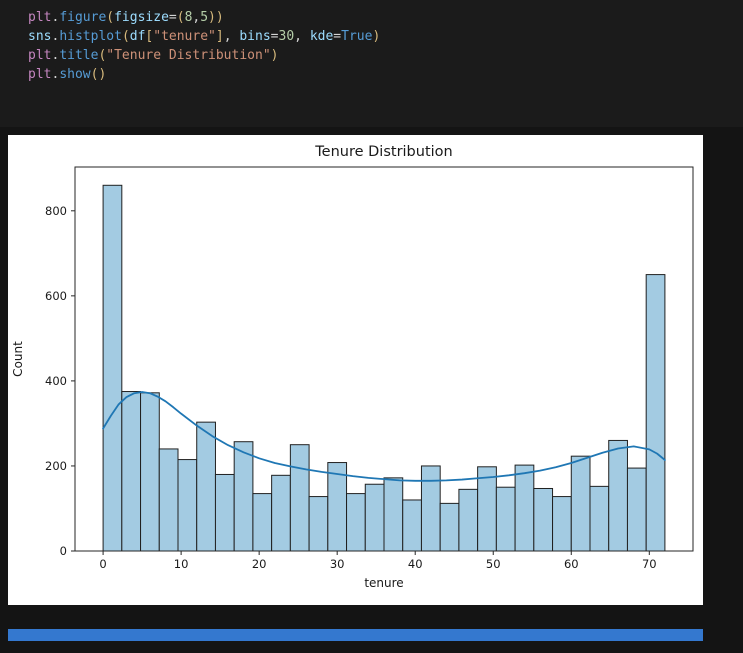  What do you see at coordinates (90, 36) in the screenshot?
I see `code-token: histplot` at bounding box center [90, 36].